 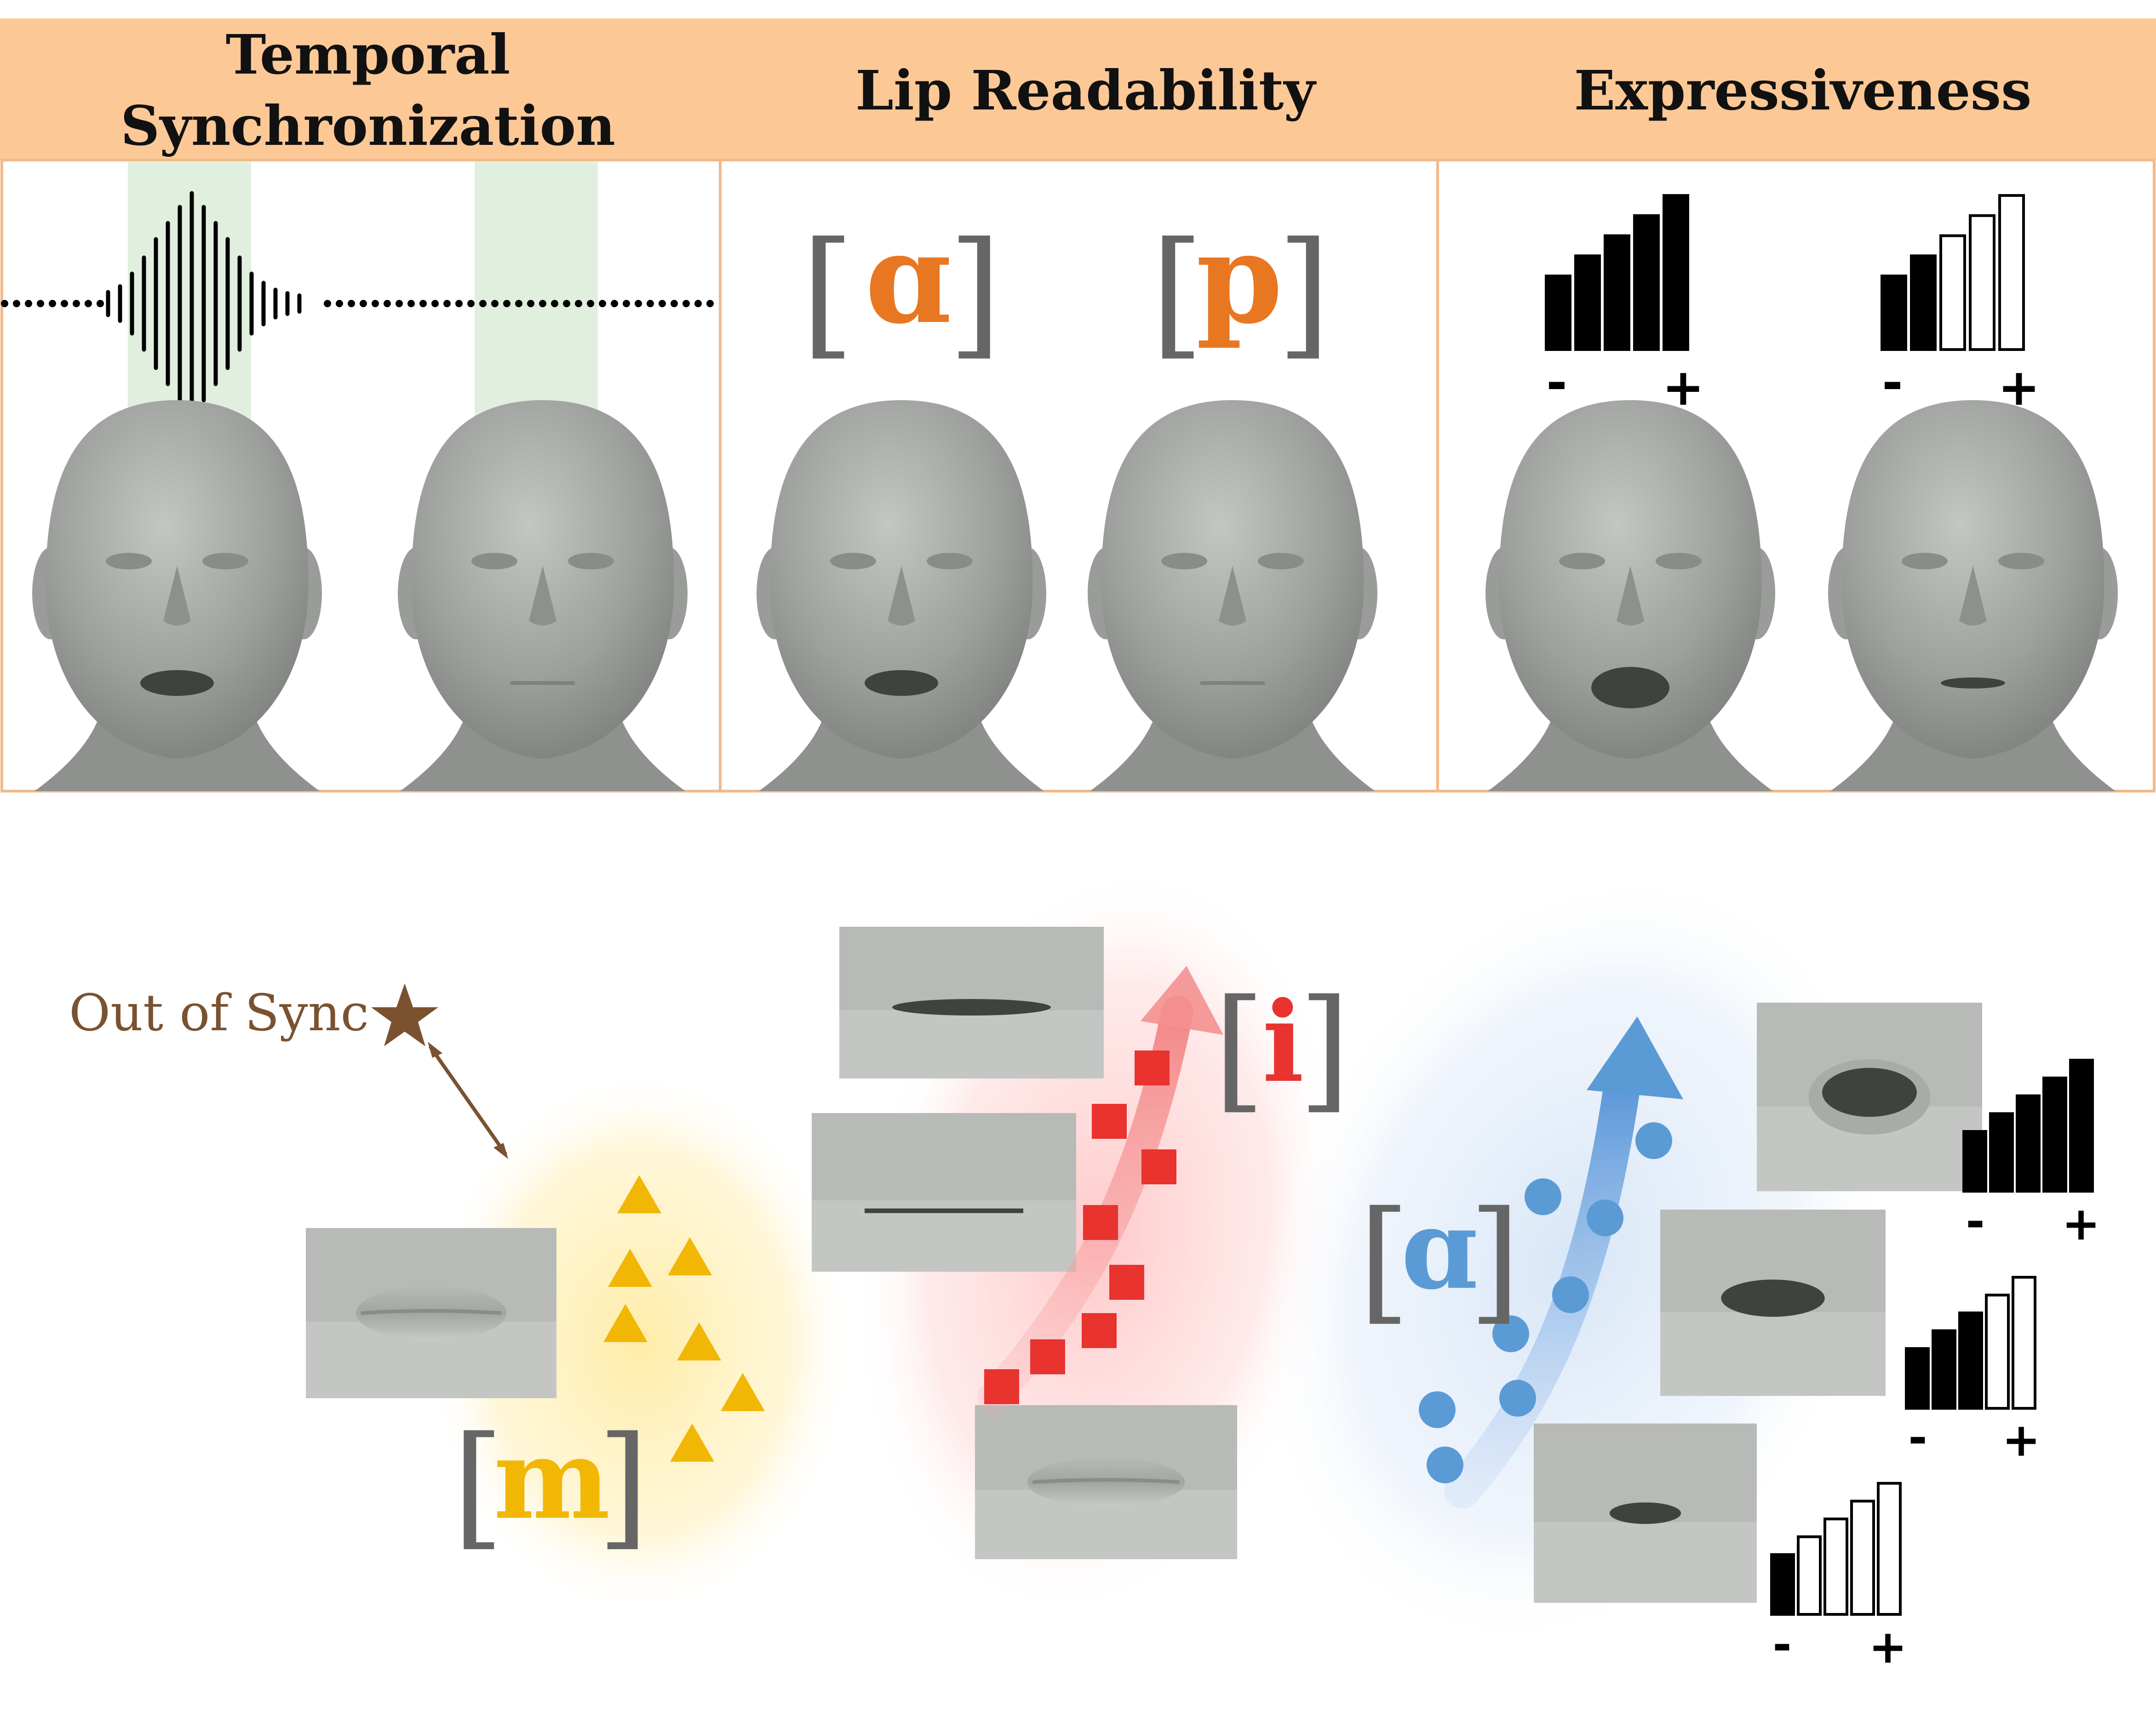 What do you see at coordinates (1646, 1562) in the screenshot?
I see `crop-chin` at bounding box center [1646, 1562].